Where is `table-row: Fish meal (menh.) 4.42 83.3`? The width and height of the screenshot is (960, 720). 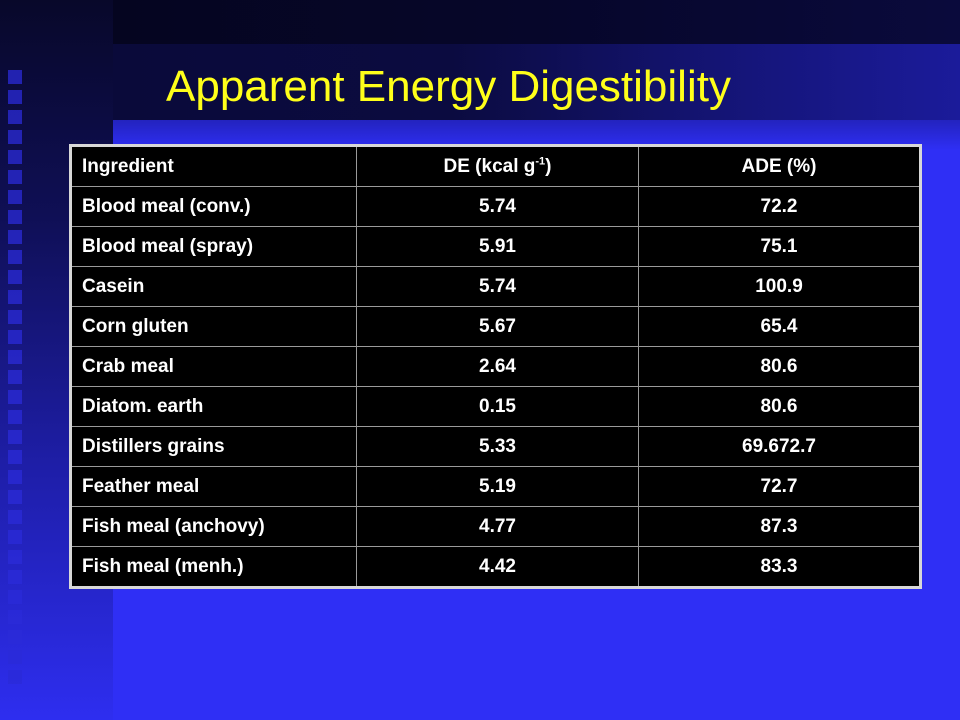 table-row: Fish meal (menh.) 4.42 83.3 is located at coordinates (495, 567).